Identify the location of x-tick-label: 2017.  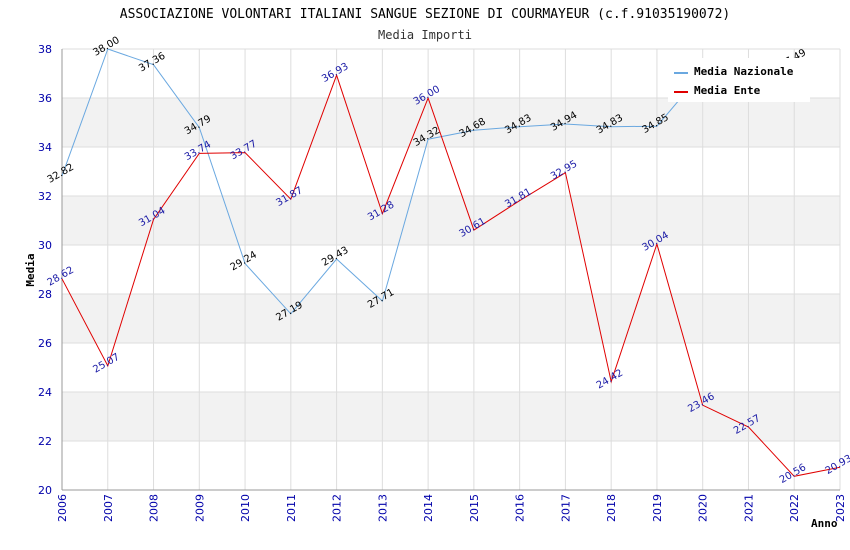
(565, 508).